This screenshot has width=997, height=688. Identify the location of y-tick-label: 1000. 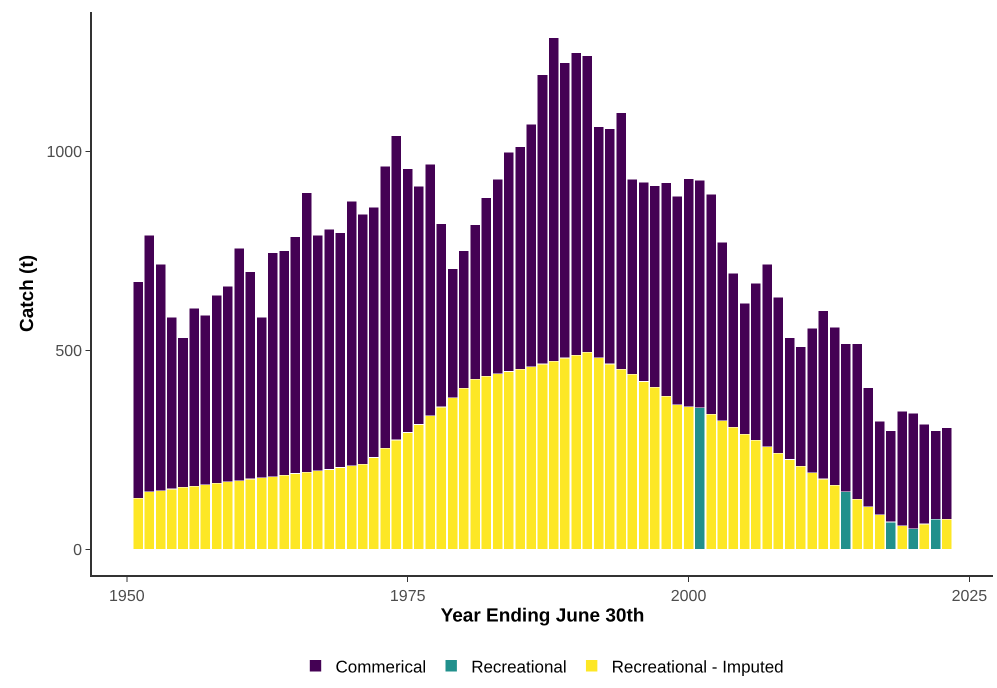
(64, 152).